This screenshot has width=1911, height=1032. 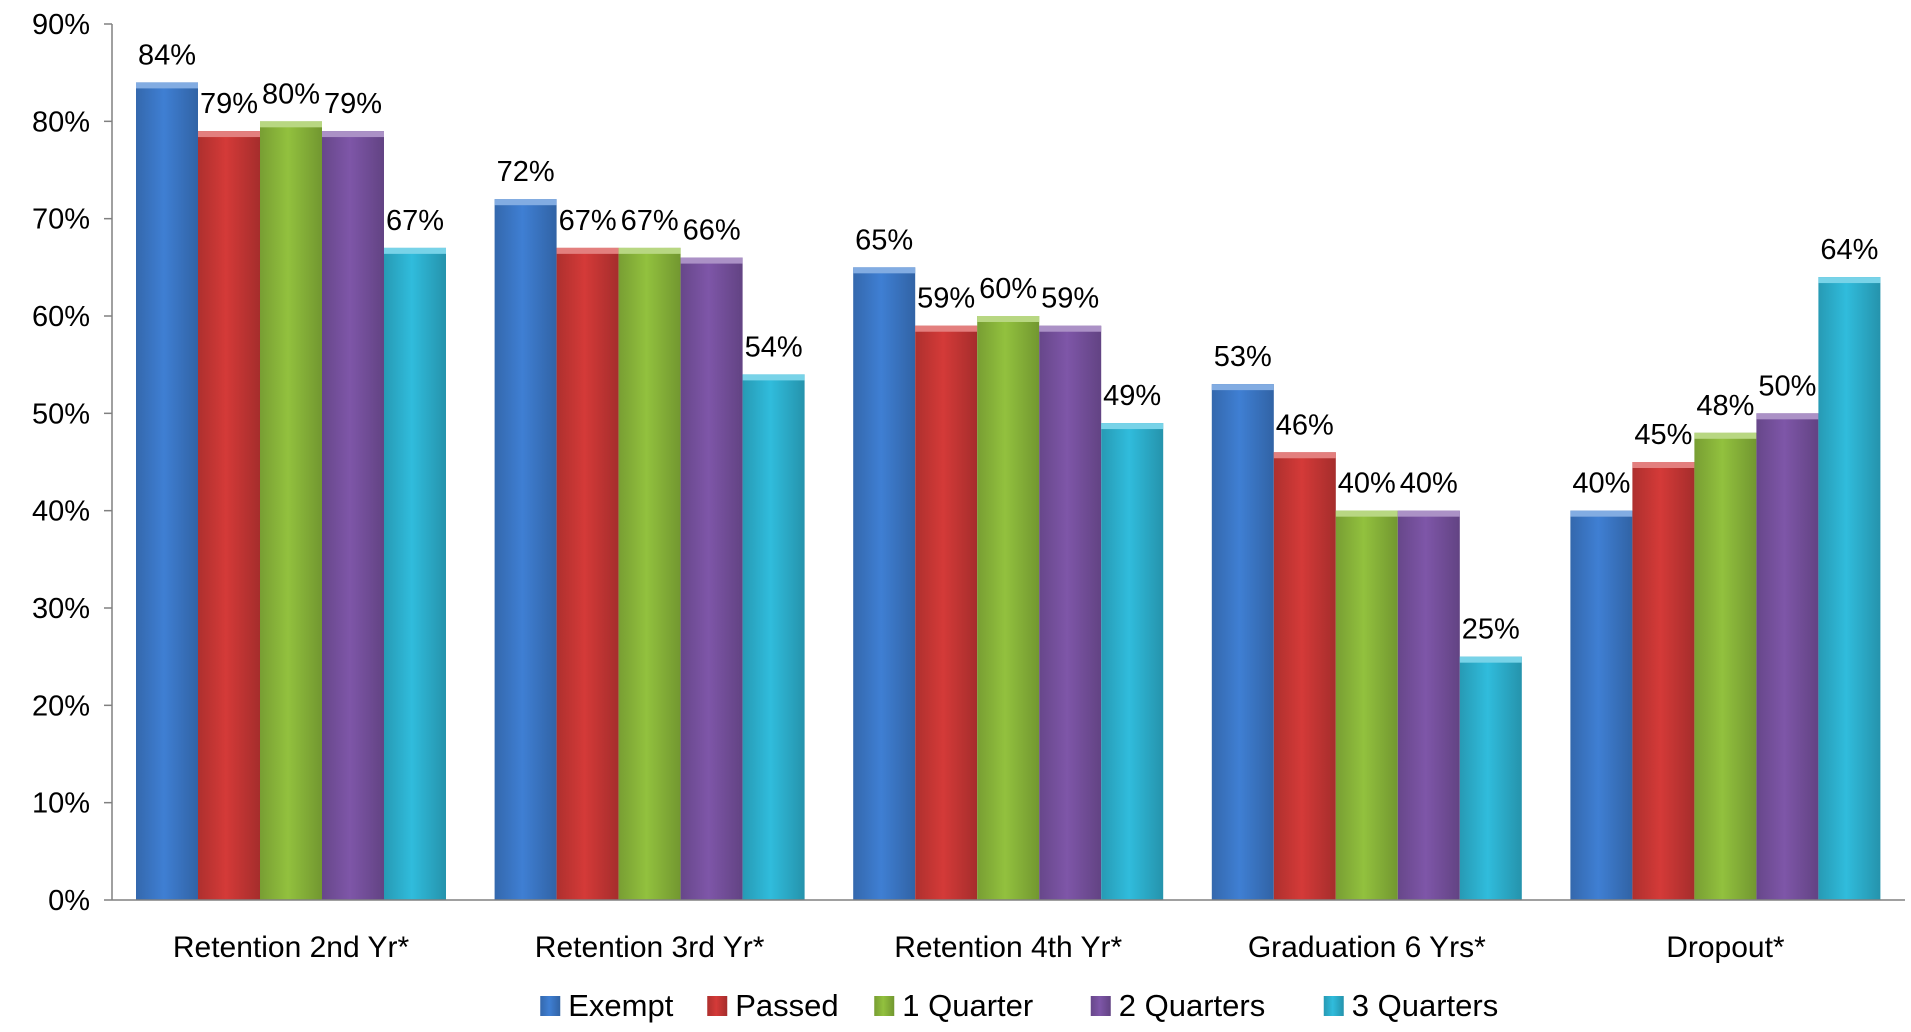 What do you see at coordinates (1243, 357) in the screenshot?
I see `data-label-exempt-graduation-6-yrs: 53%` at bounding box center [1243, 357].